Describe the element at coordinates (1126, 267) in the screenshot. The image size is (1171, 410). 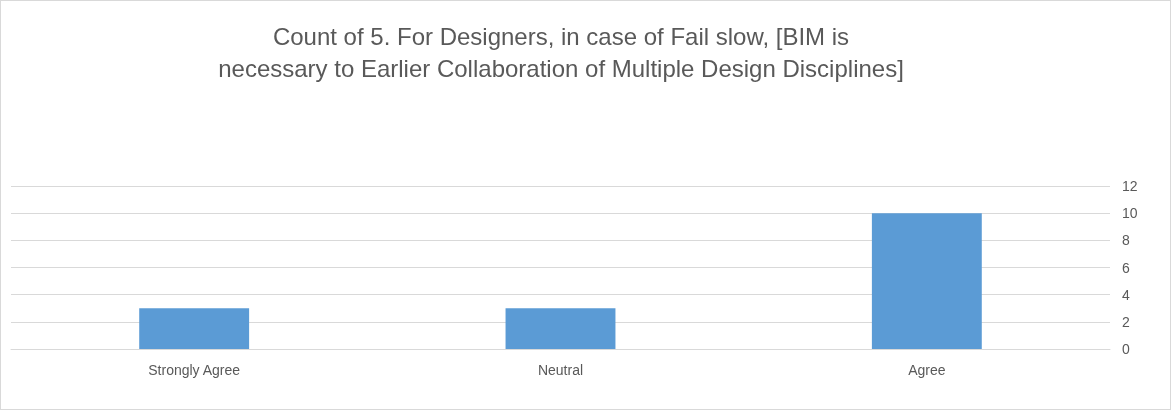
I see `y-tick-label: 6` at that location.